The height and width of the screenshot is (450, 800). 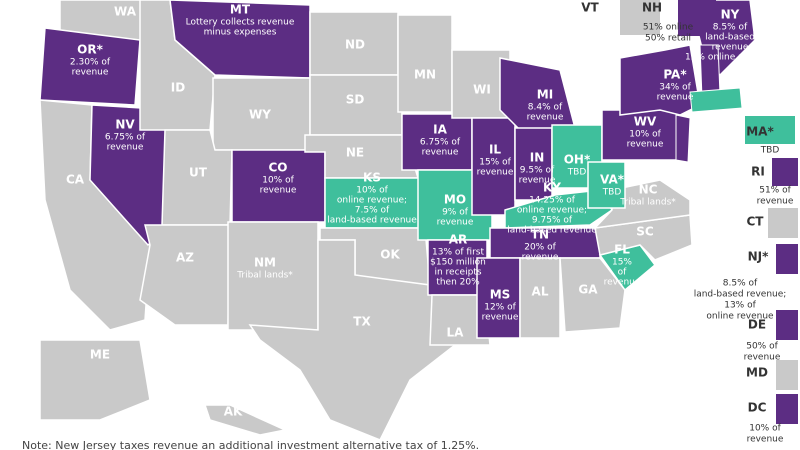 I want to click on state-note: 6.75% of, so click(x=440, y=143).